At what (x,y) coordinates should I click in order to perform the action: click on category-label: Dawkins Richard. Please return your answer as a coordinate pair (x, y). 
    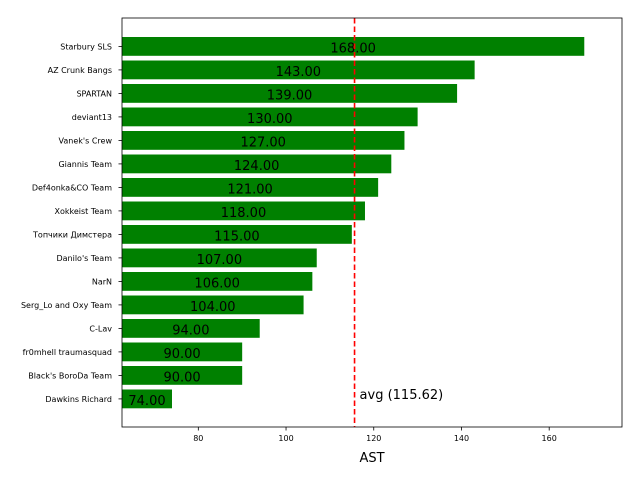
    Looking at the image, I should click on (78, 399).